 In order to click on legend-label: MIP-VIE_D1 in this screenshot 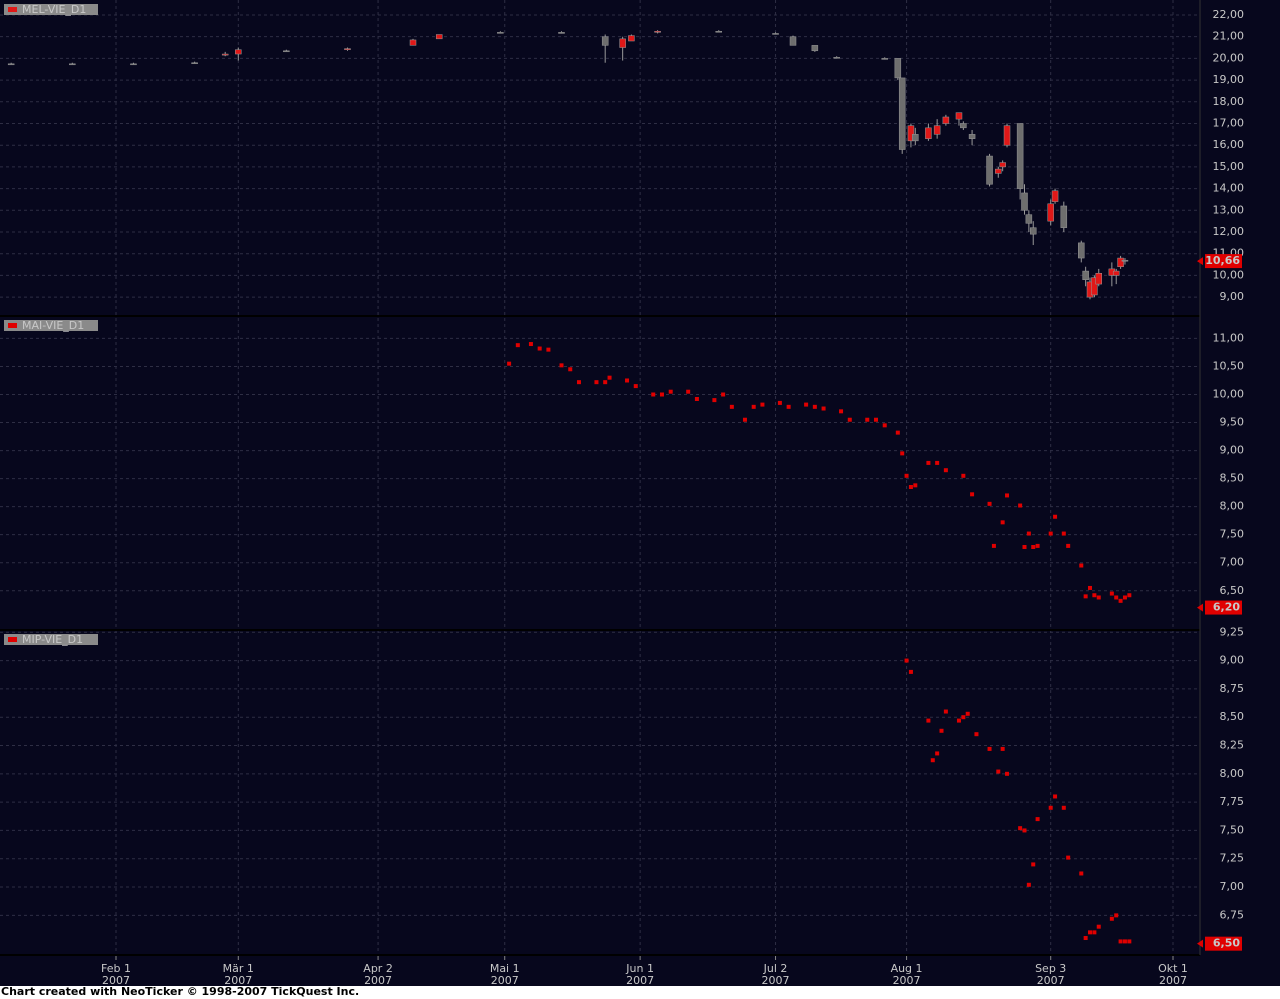, I will do `click(52, 639)`.